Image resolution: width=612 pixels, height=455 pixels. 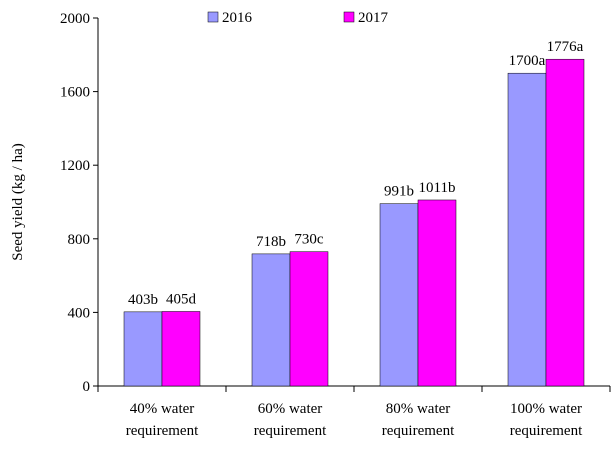 What do you see at coordinates (271, 242) in the screenshot?
I see `data-label: 718b` at bounding box center [271, 242].